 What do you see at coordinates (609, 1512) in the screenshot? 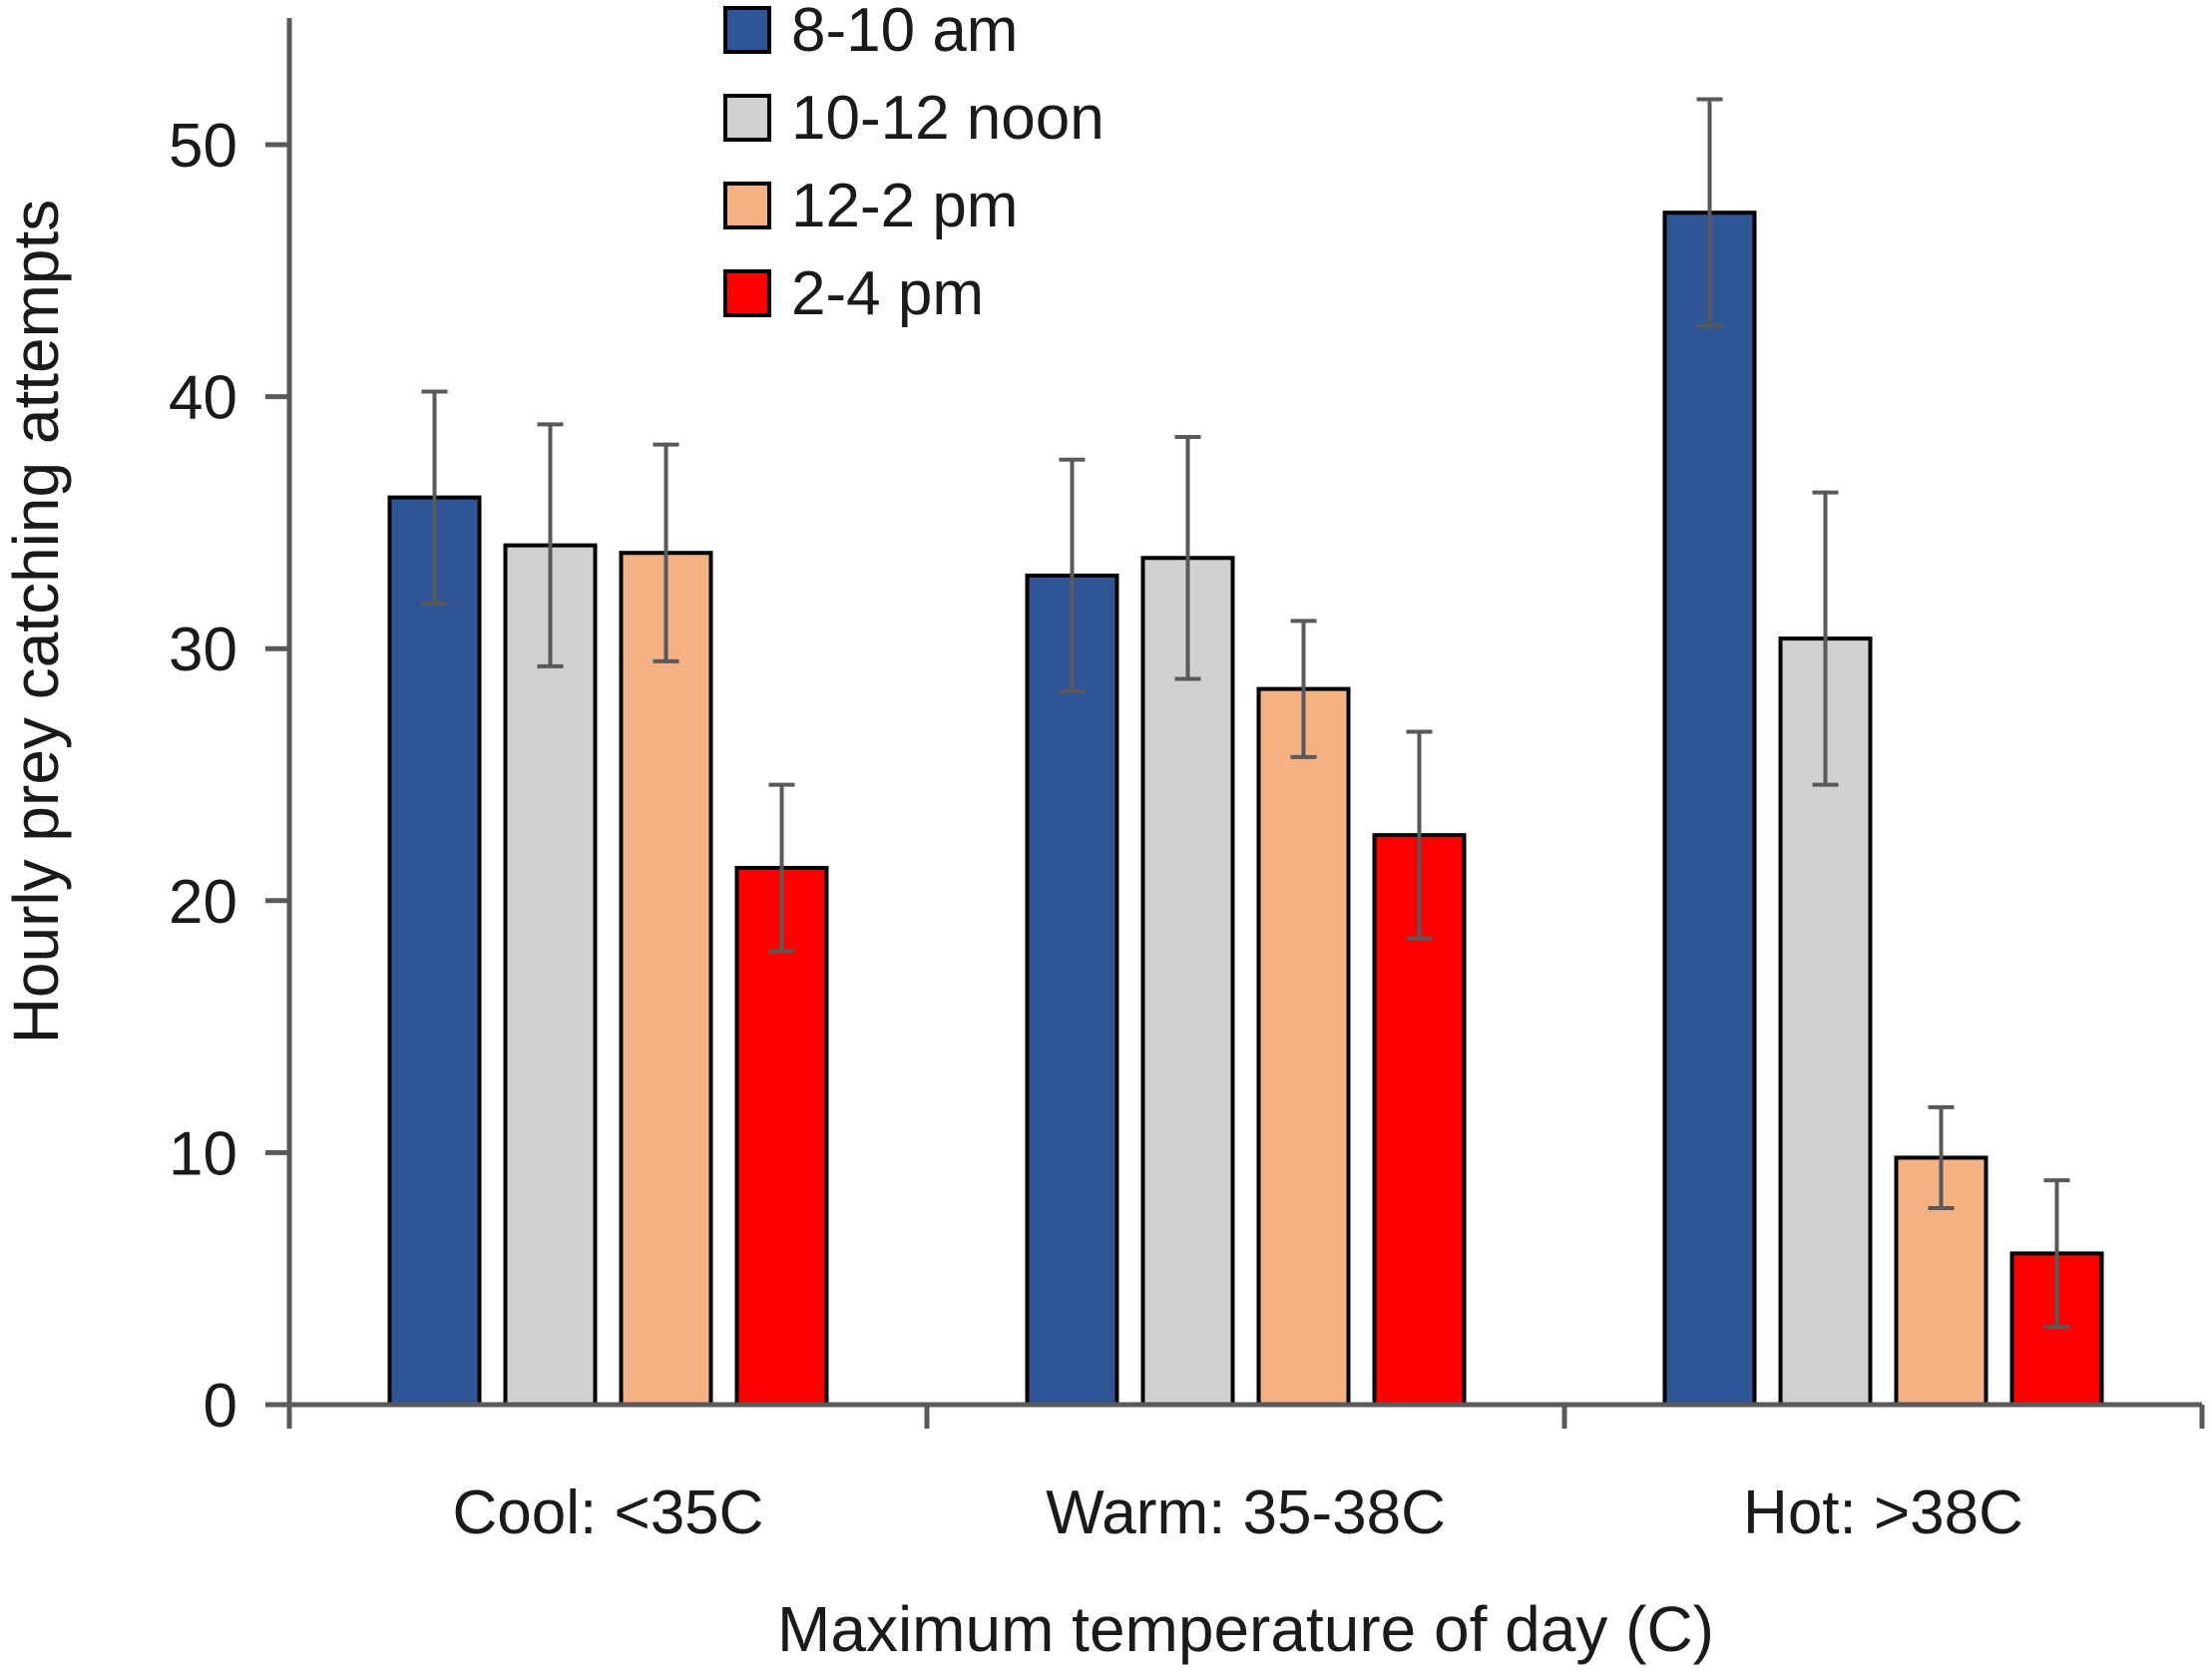
I see `x-category-label-0: Cool: <35C` at bounding box center [609, 1512].